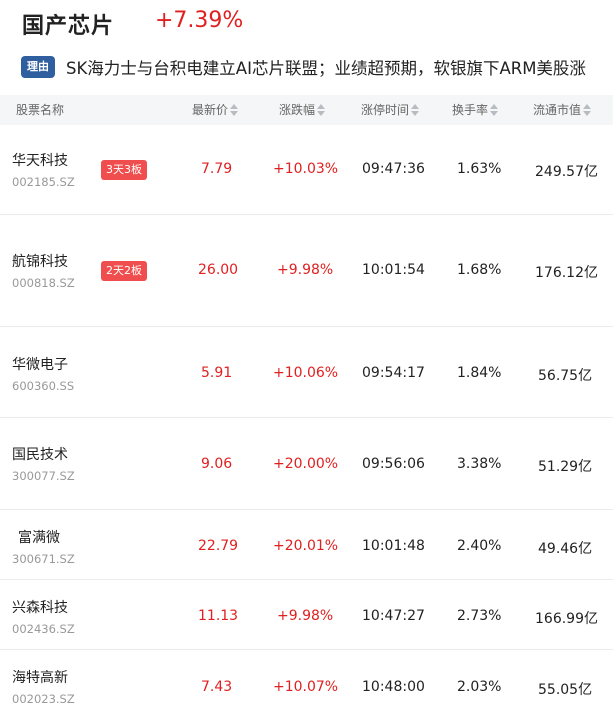  I want to click on stock-code: 600360.SS, so click(43, 386).